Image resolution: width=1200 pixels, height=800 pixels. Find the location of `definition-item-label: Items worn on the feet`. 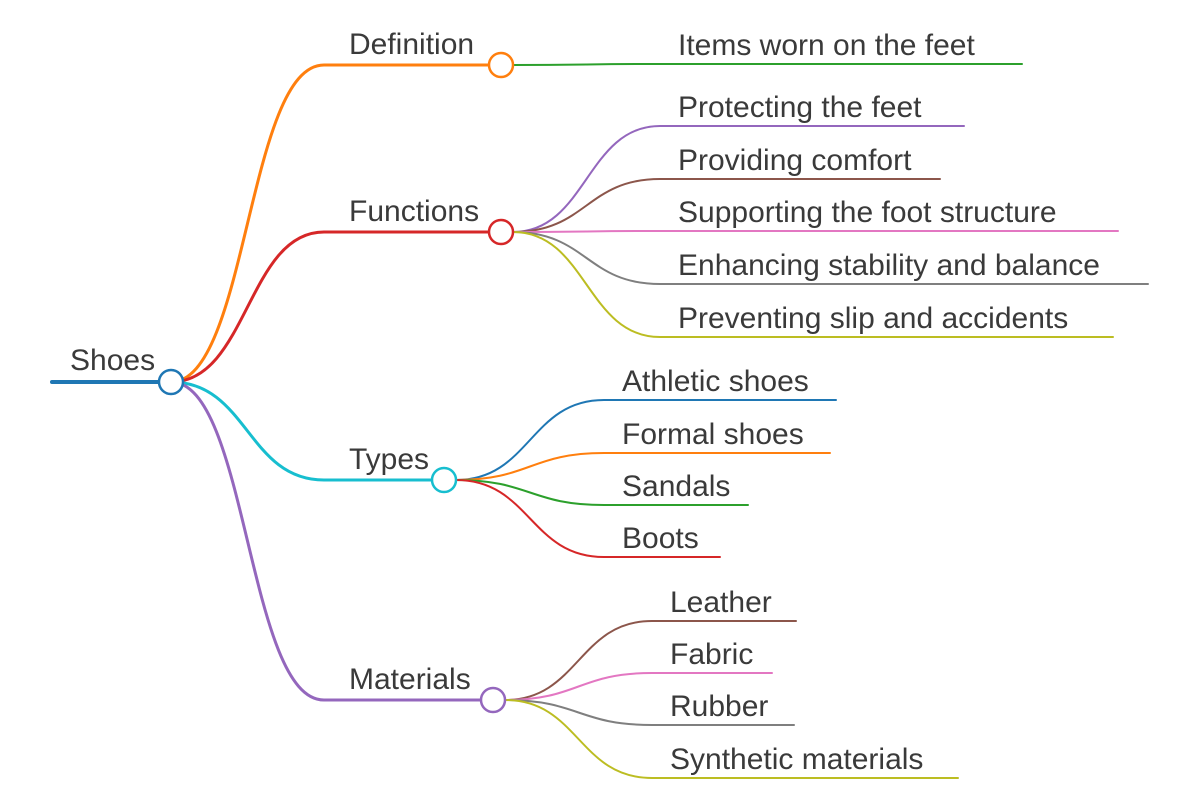

definition-item-label: Items worn on the feet is located at coordinates (826, 45).